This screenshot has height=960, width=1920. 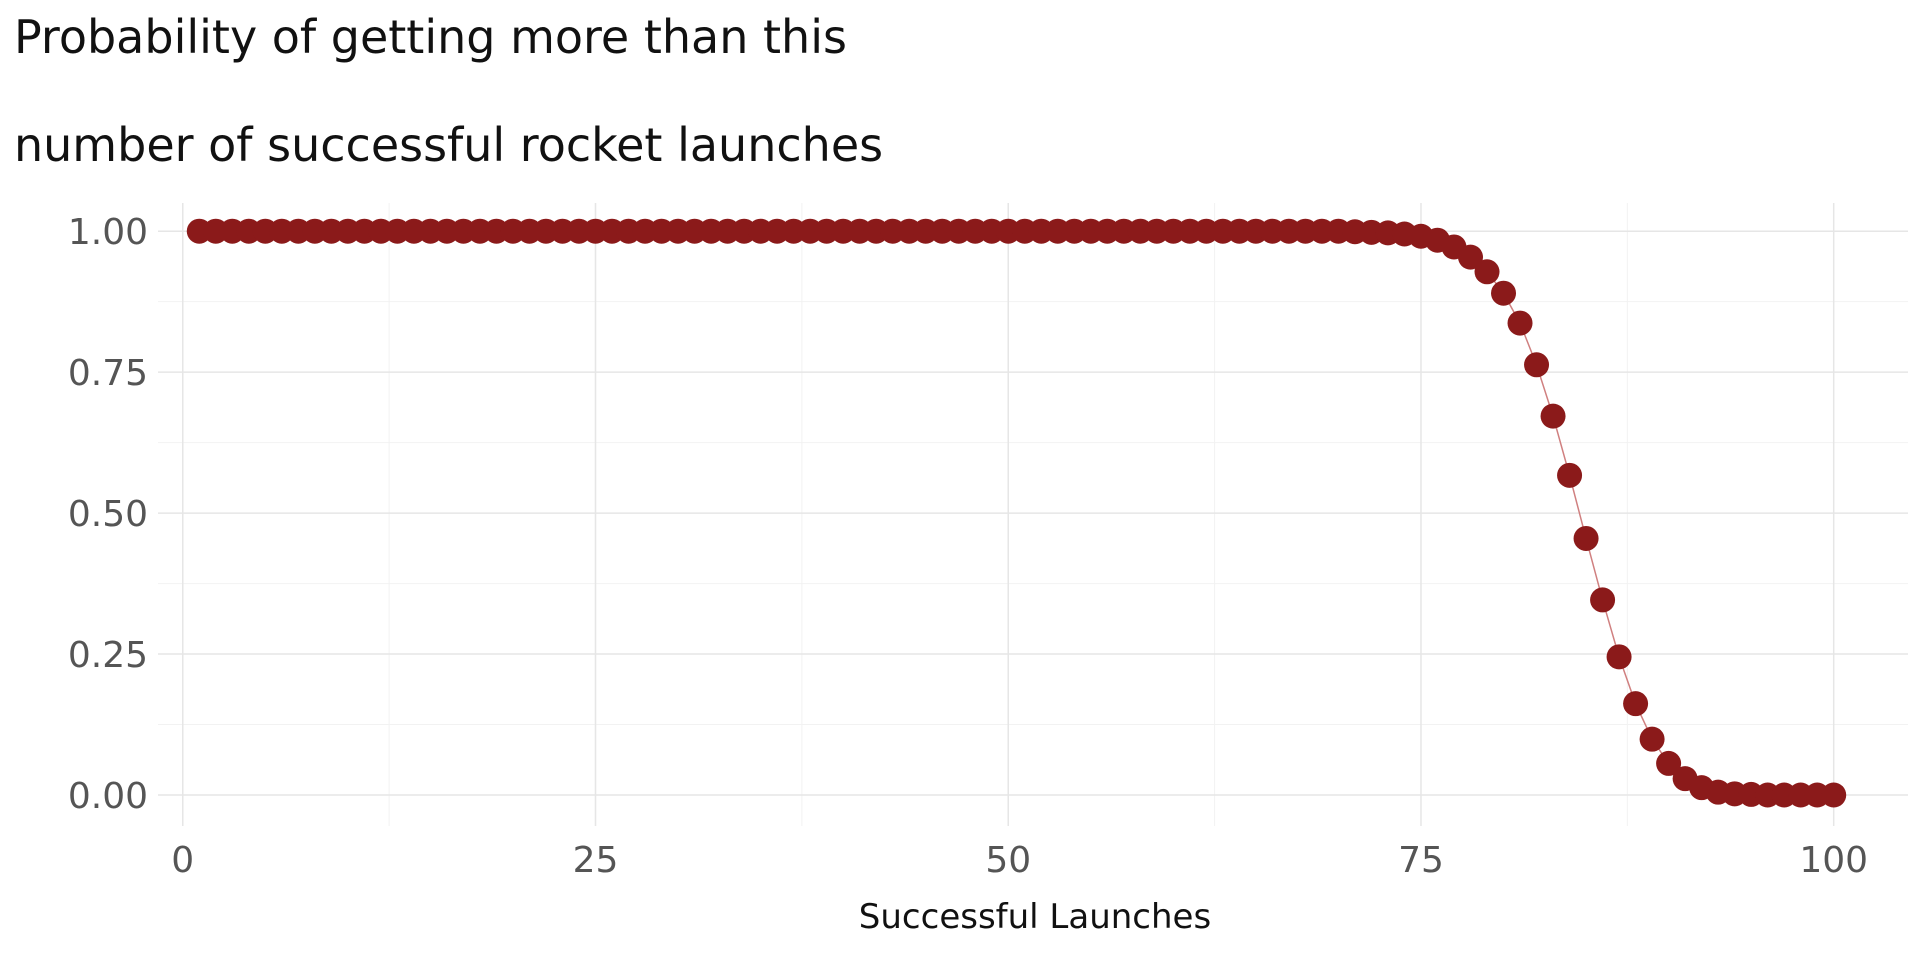 What do you see at coordinates (1008, 860) in the screenshot?
I see `x-tick-label: 50` at bounding box center [1008, 860].